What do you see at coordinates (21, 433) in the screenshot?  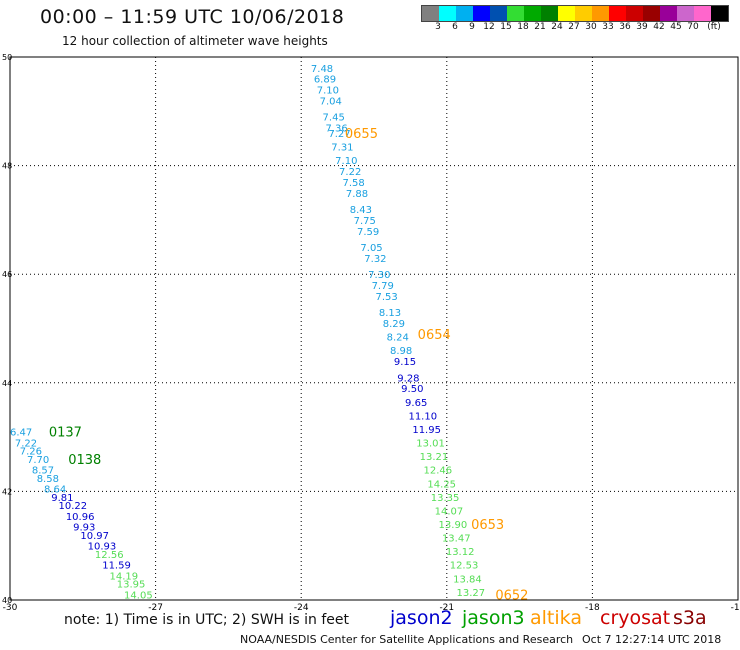 I see `wave-height-label: 6.47` at bounding box center [21, 433].